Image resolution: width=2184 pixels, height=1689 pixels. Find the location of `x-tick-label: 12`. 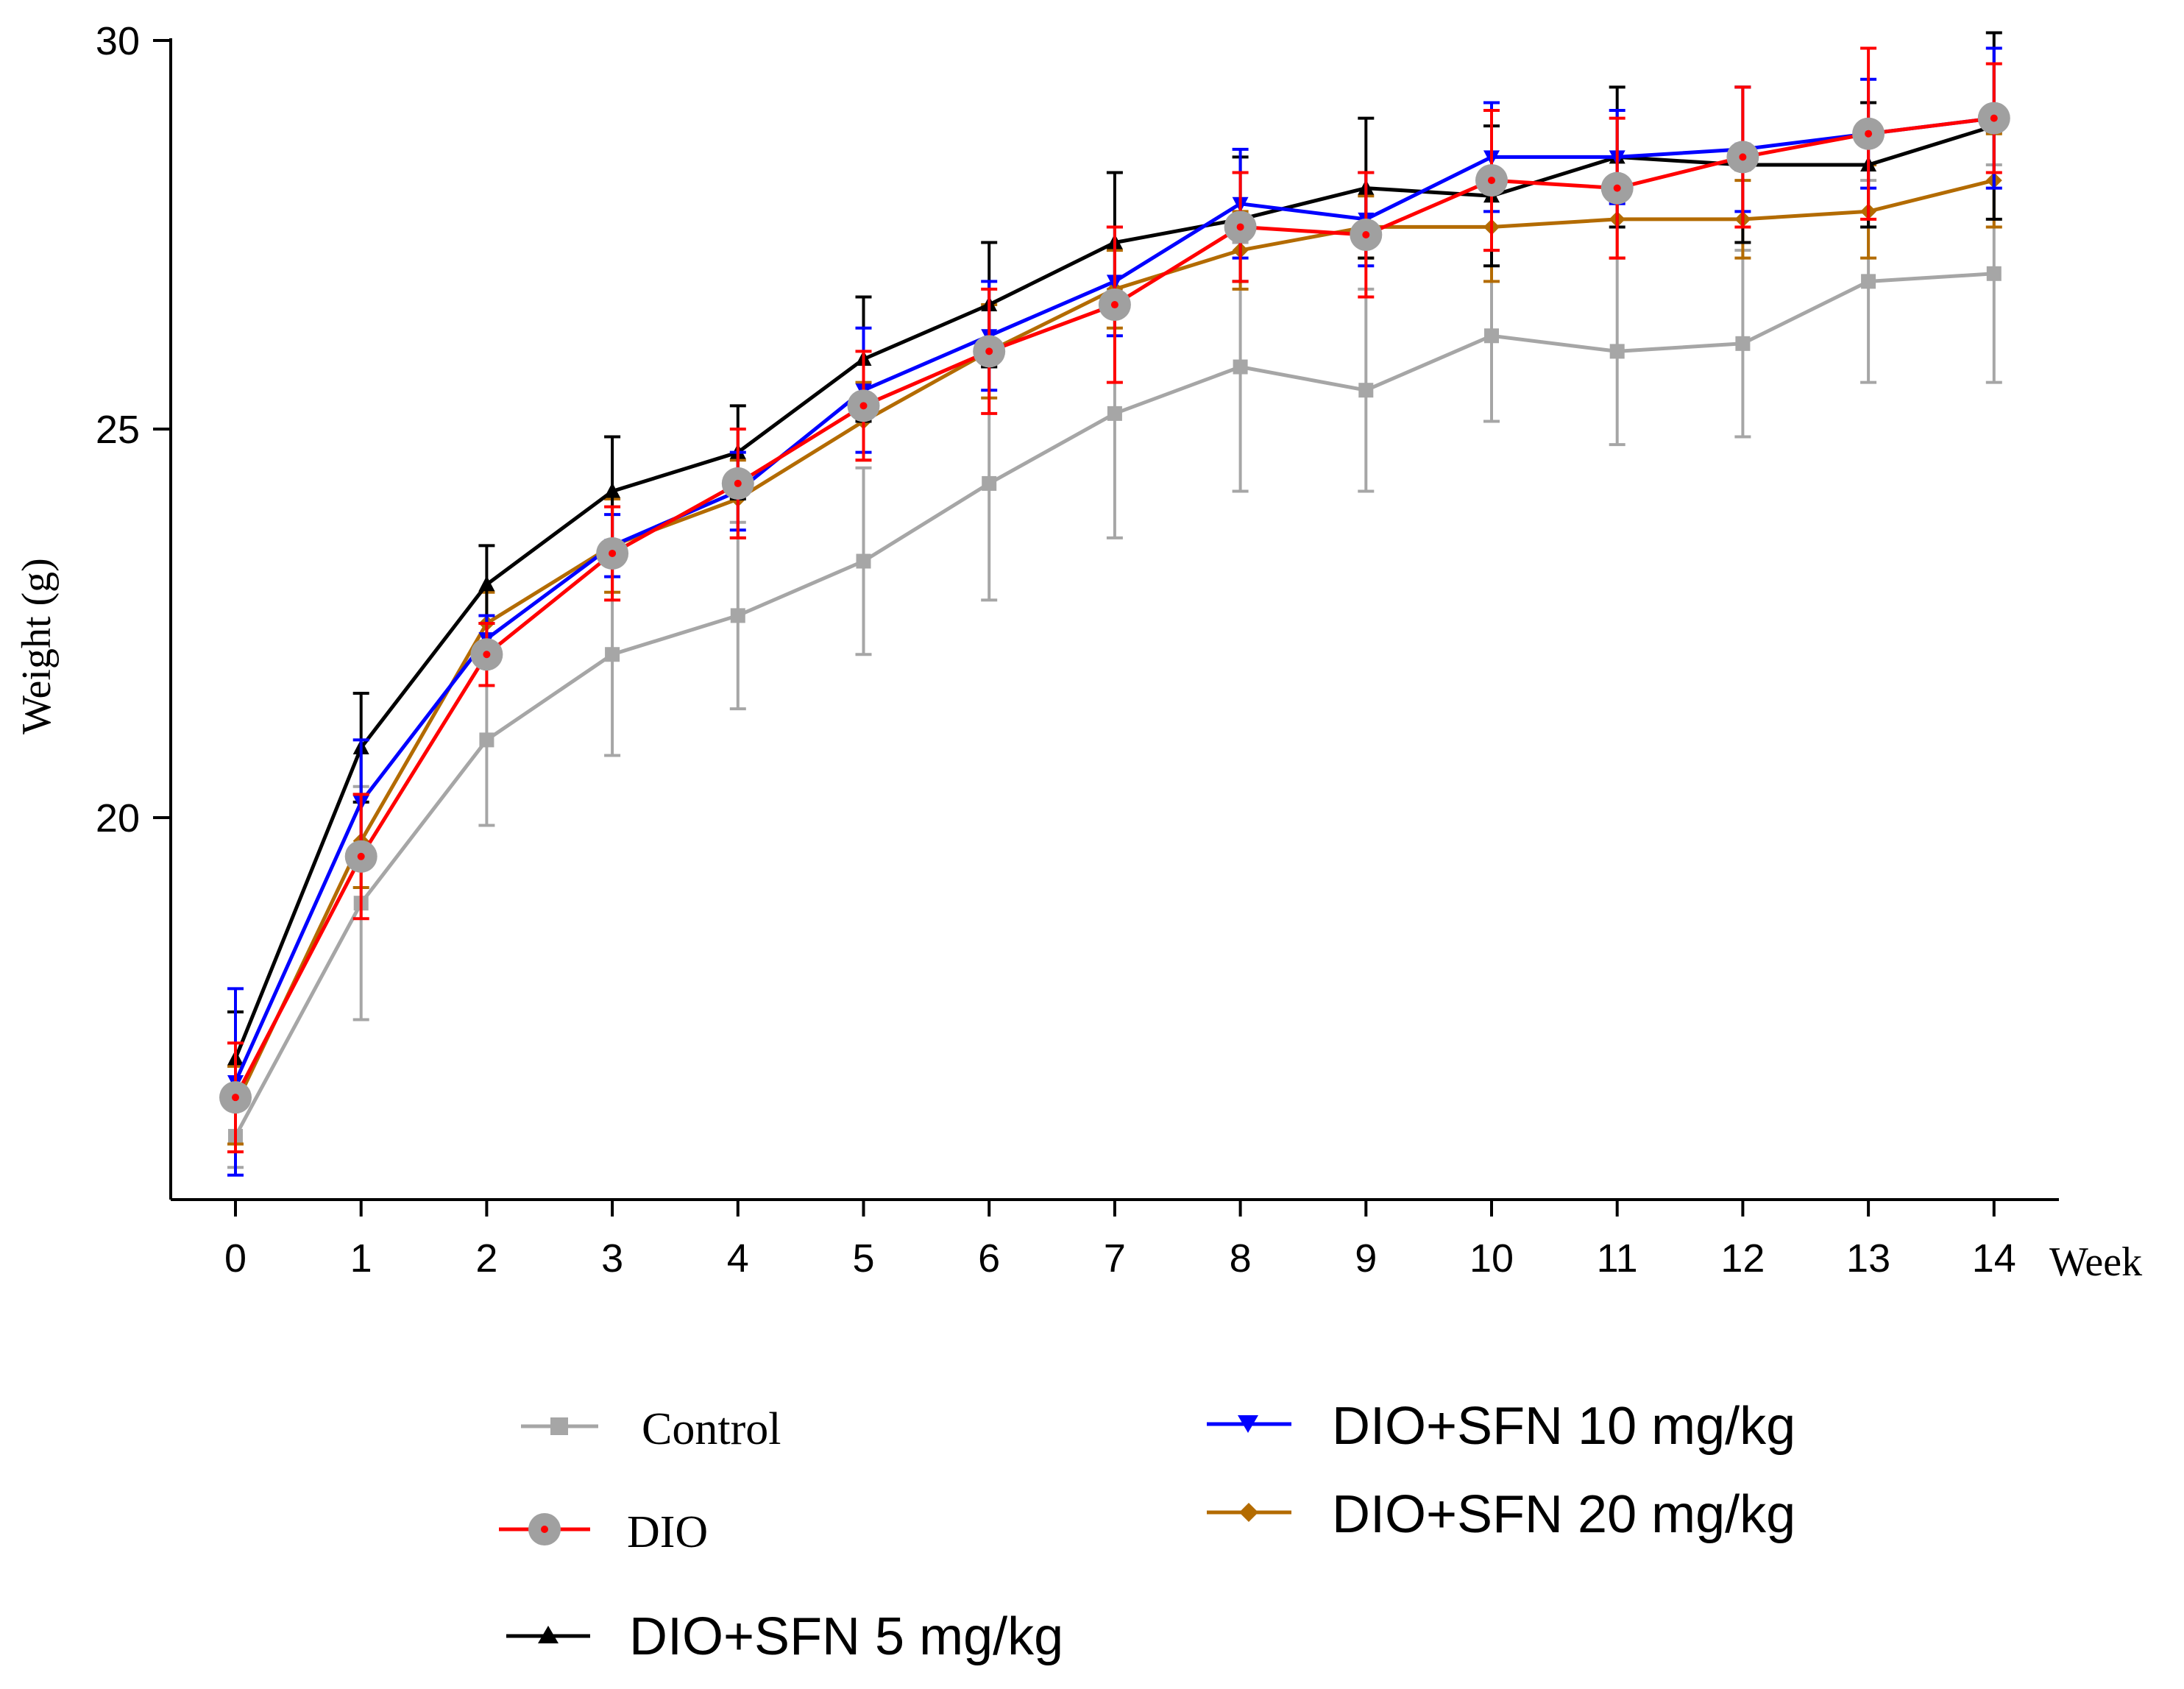

x-tick-label: 12 is located at coordinates (1742, 1258).